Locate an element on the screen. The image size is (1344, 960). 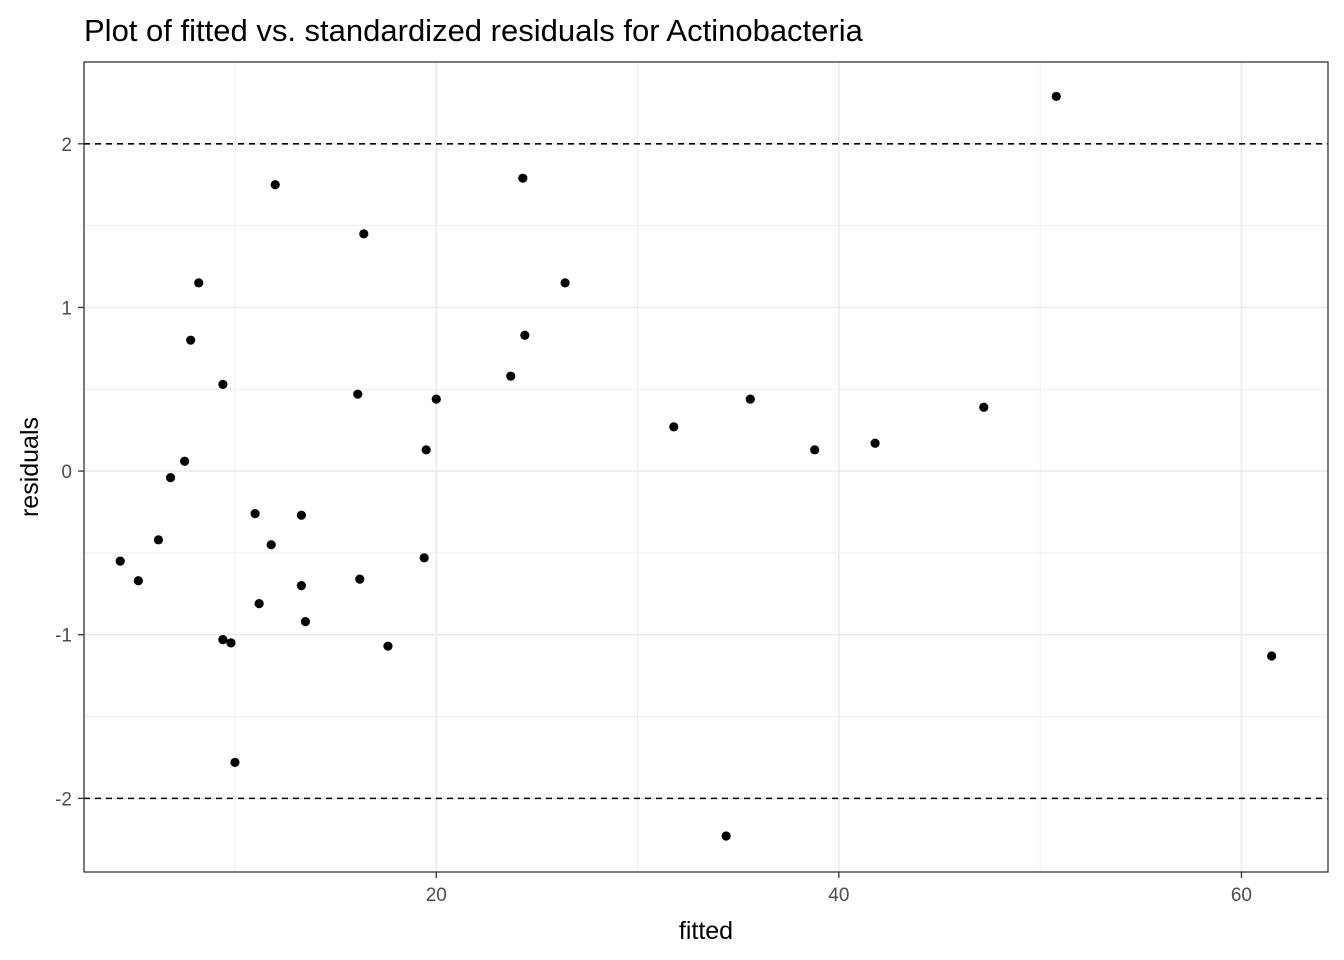
x-axis-ticks: 20 40 60 is located at coordinates (839, 889).